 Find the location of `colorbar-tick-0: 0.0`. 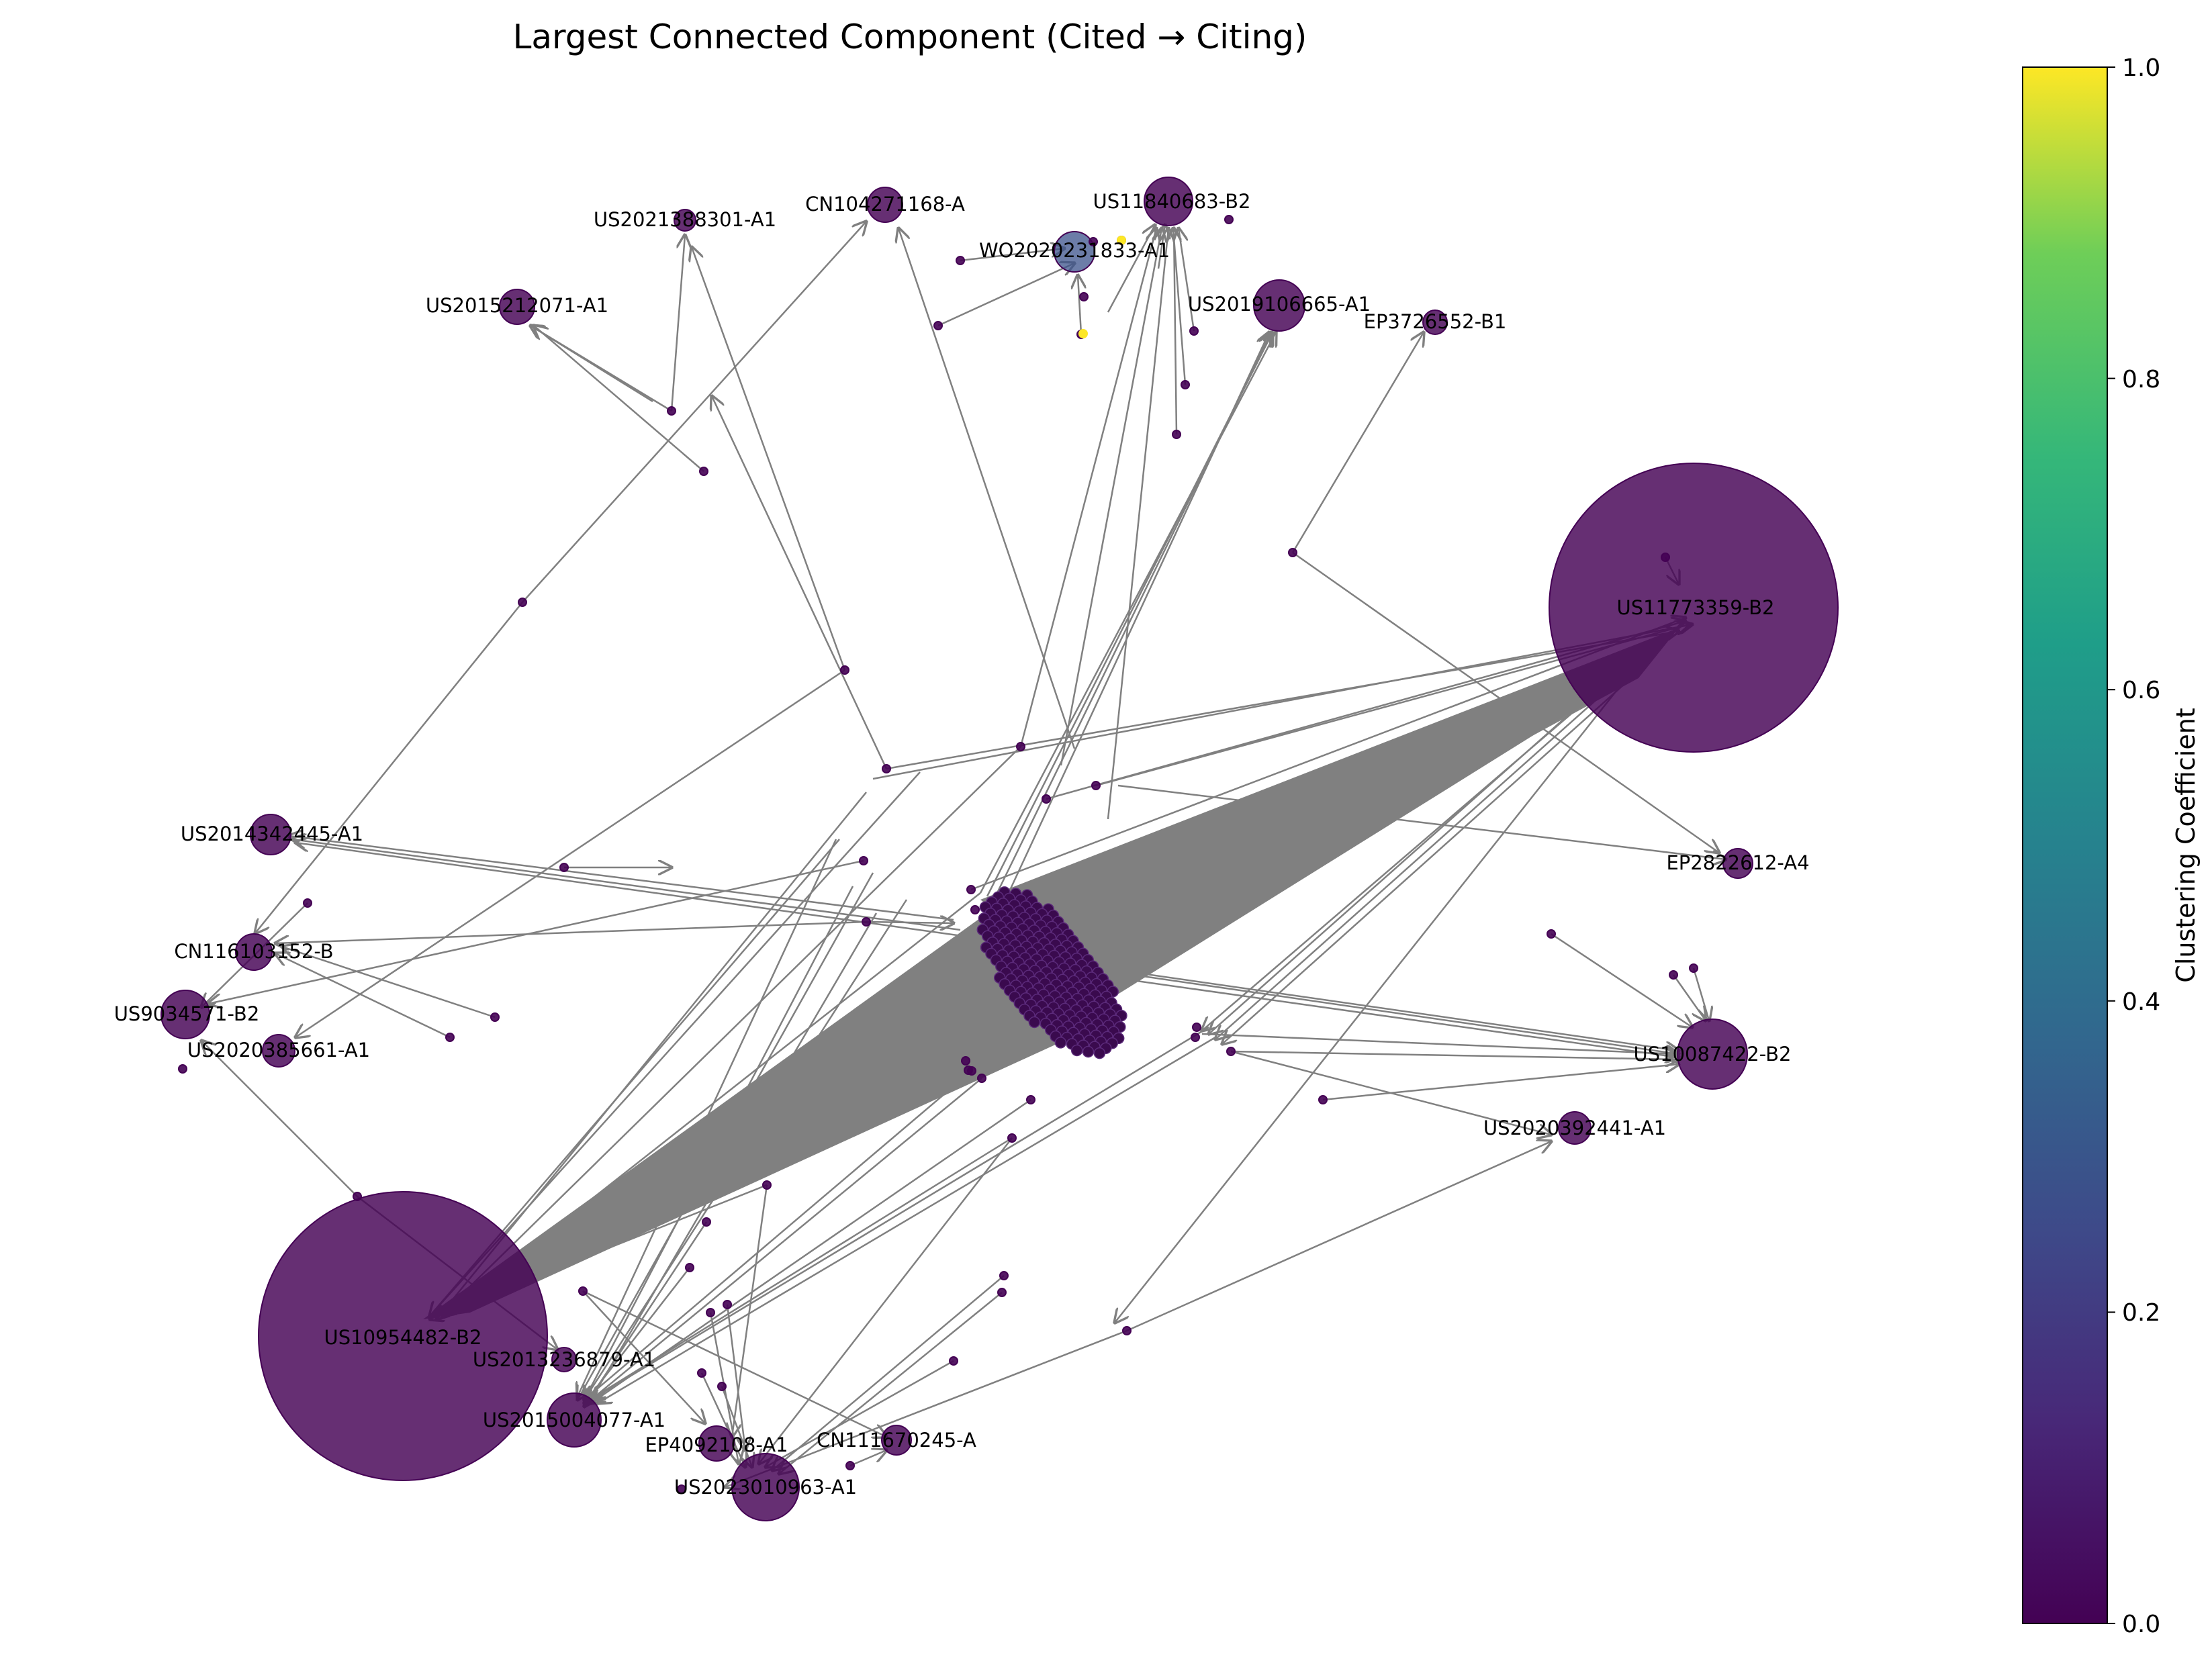

colorbar-tick-0: 0.0 is located at coordinates (2141, 1624).